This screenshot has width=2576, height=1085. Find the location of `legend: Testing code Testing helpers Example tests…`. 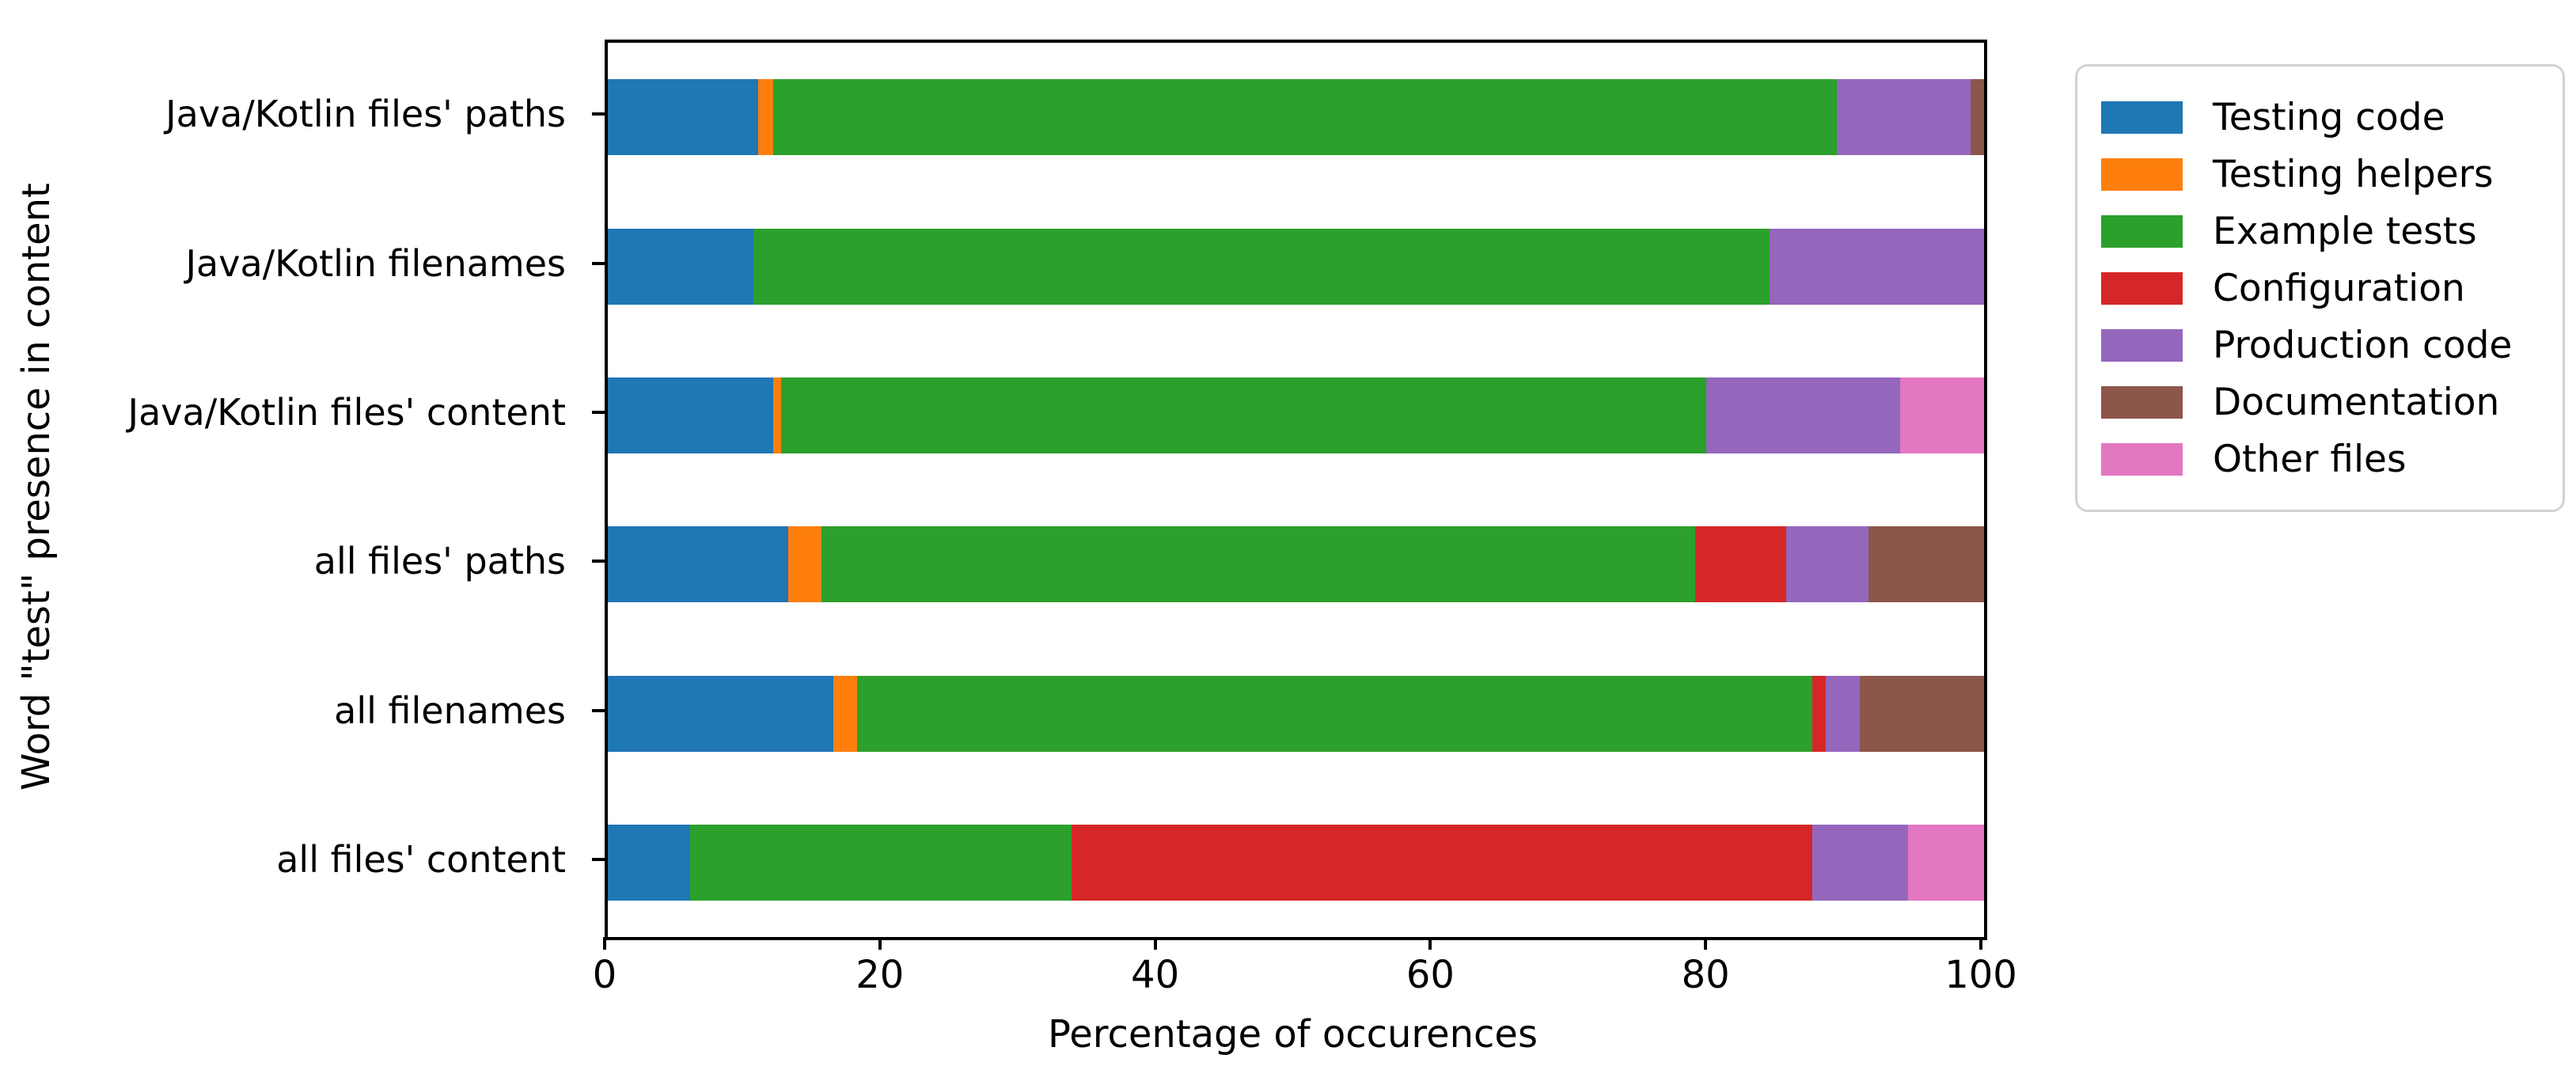

legend: Testing code Testing helpers Example tests… is located at coordinates (2320, 288).